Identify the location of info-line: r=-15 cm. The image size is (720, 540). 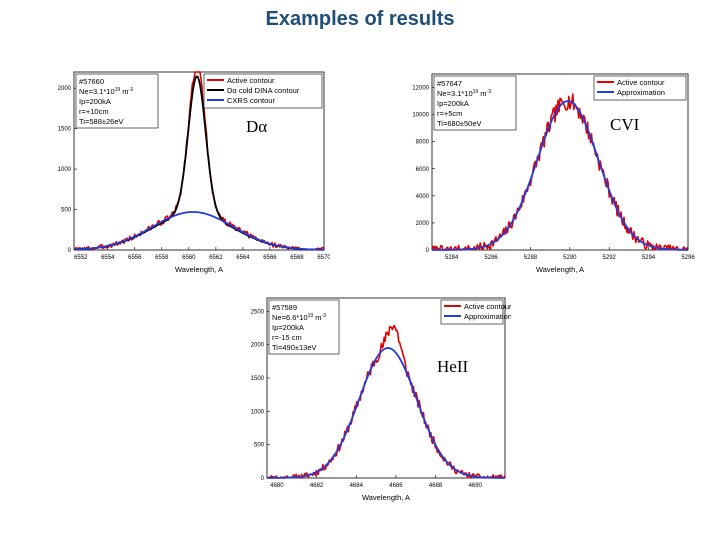
(287, 337).